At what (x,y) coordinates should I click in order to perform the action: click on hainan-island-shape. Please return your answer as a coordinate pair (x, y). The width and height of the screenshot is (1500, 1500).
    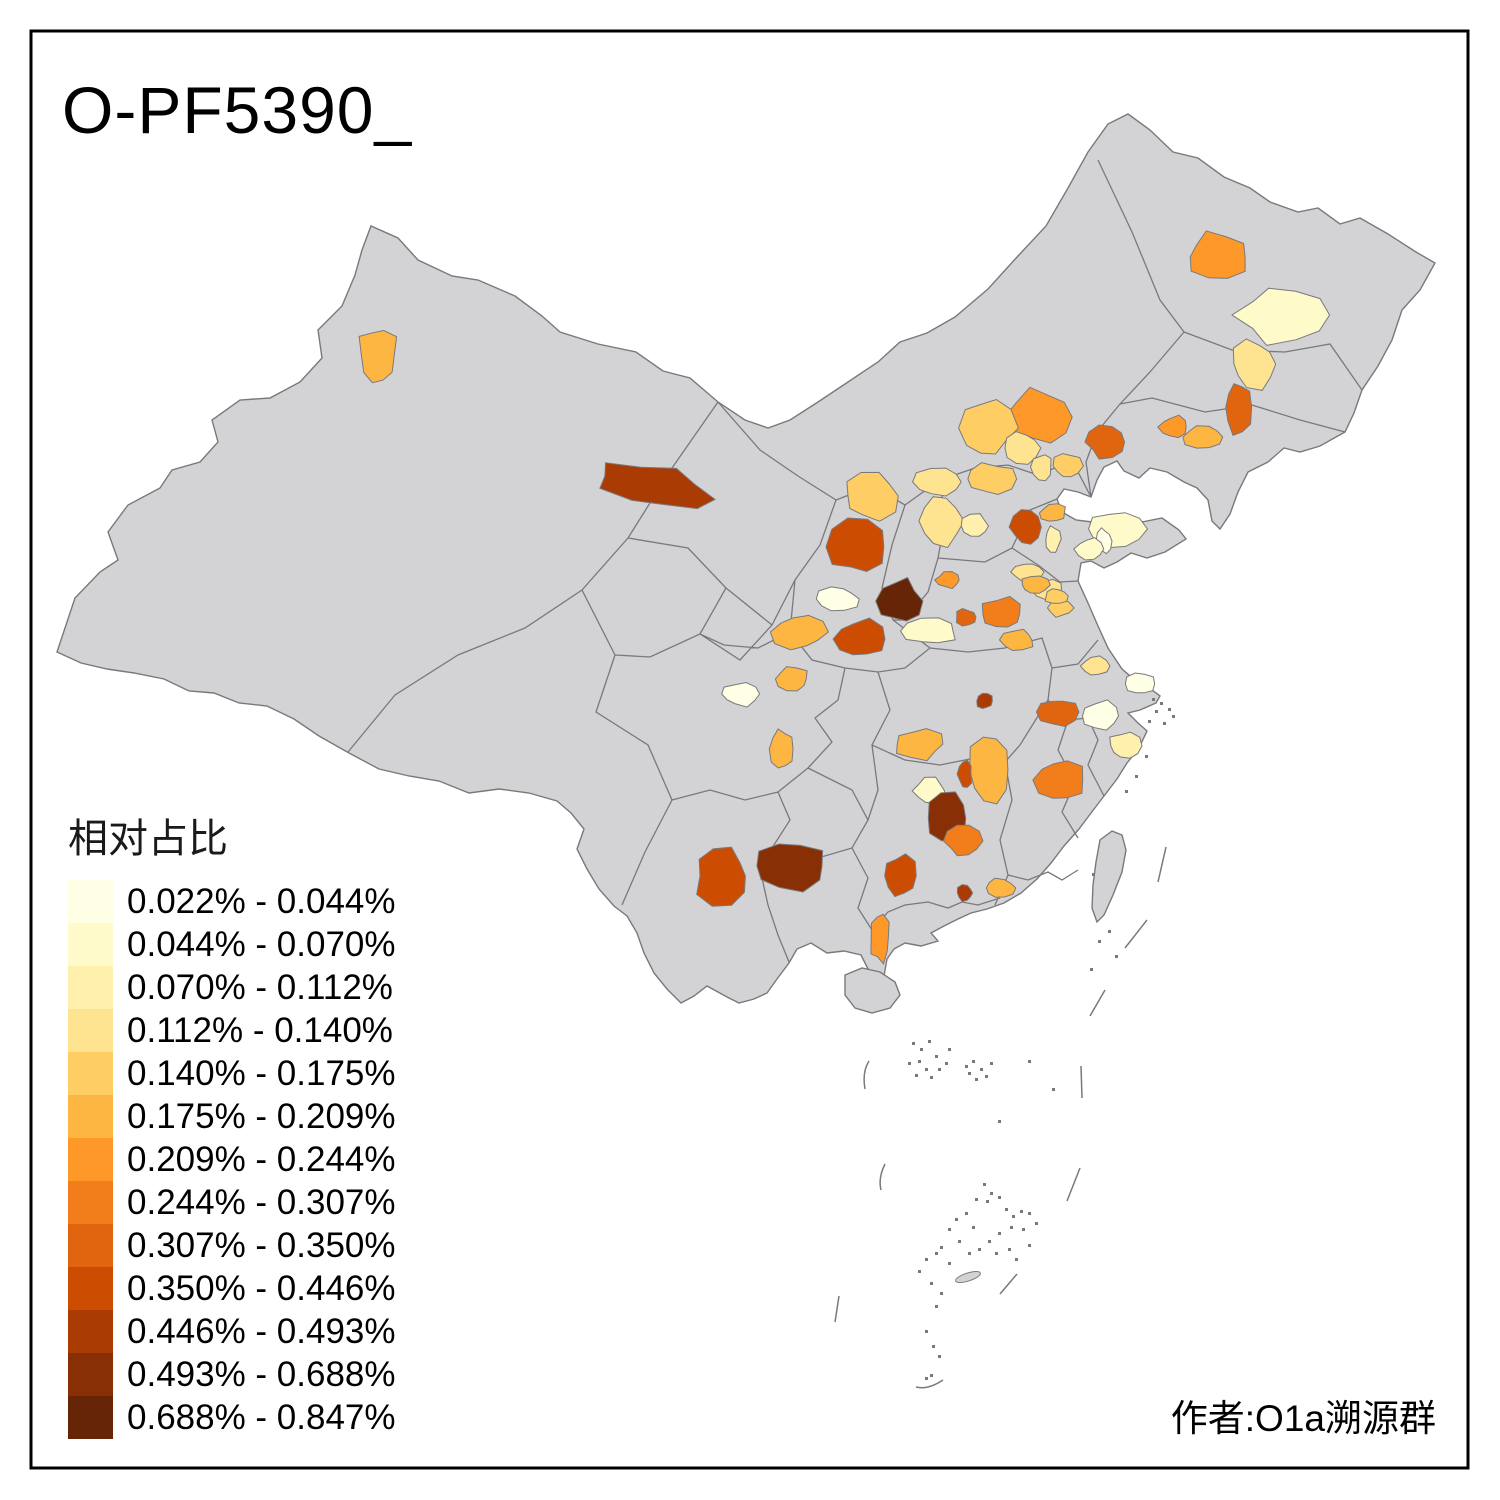
    Looking at the image, I should click on (872, 990).